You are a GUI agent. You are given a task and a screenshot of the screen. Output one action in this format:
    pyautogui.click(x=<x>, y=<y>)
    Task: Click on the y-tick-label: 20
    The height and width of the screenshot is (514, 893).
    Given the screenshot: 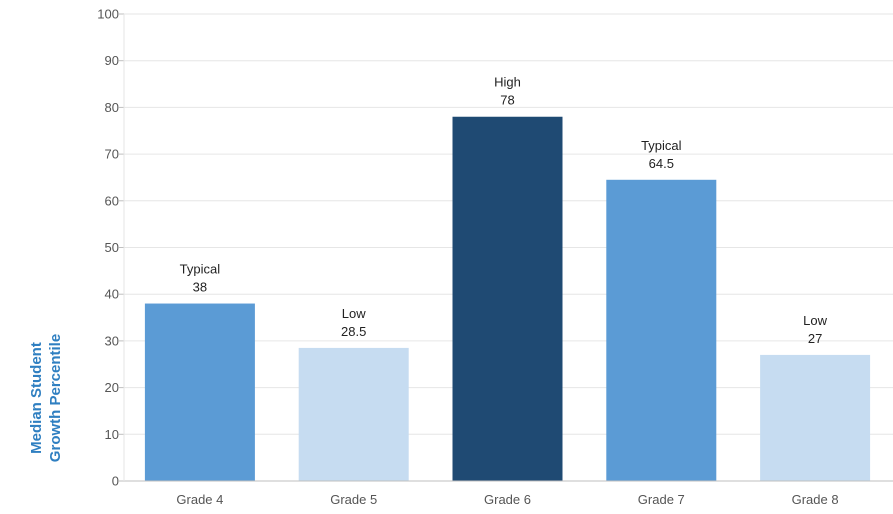 What is the action you would take?
    pyautogui.click(x=112, y=387)
    